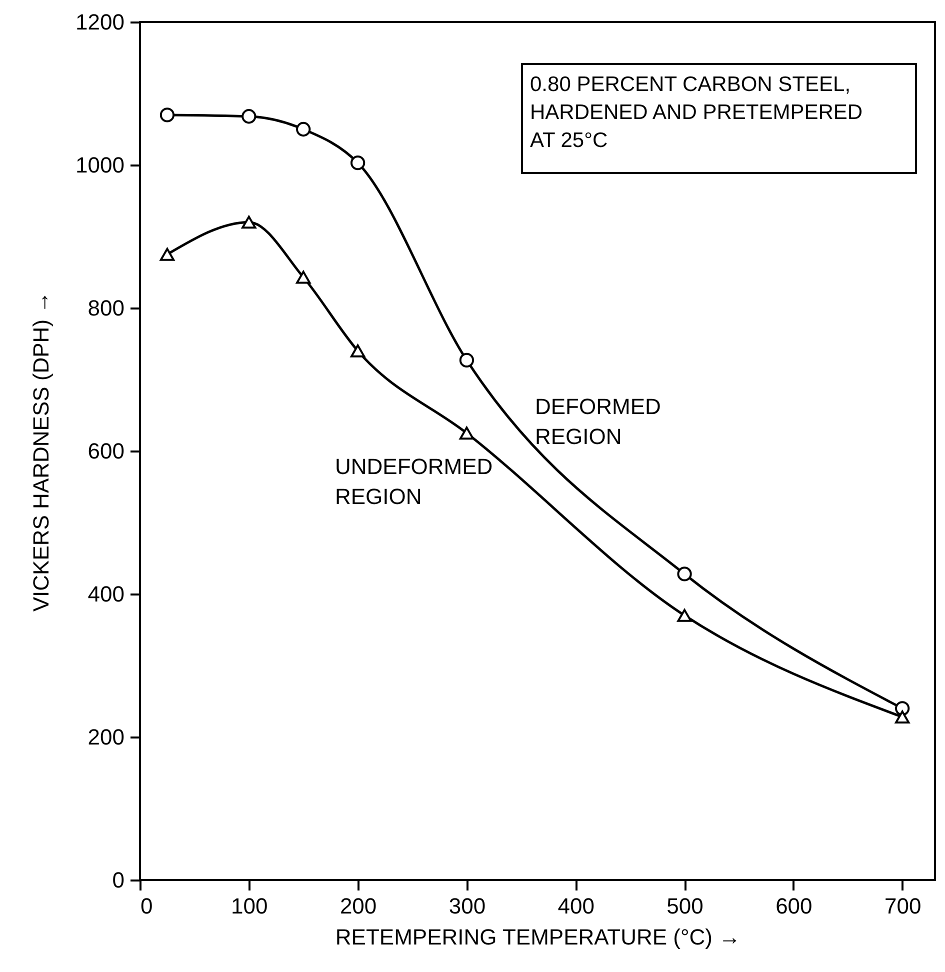 The height and width of the screenshot is (972, 945). Describe the element at coordinates (106, 451) in the screenshot. I see `y-tick-label: 600` at that location.